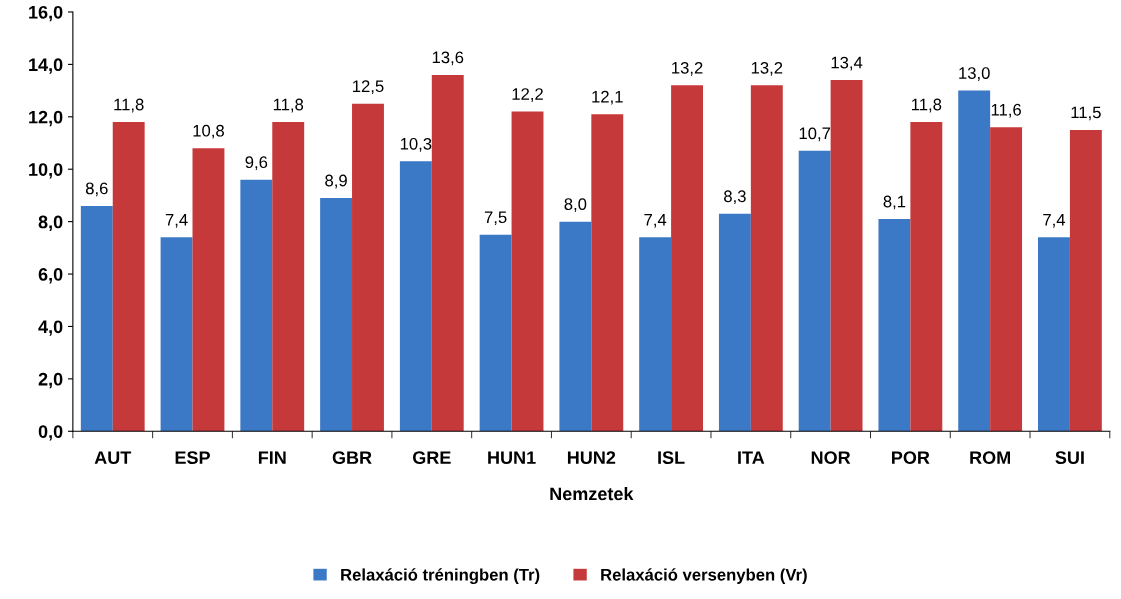 The image size is (1121, 599). I want to click on y-tick-label: 0,0, so click(50, 433).